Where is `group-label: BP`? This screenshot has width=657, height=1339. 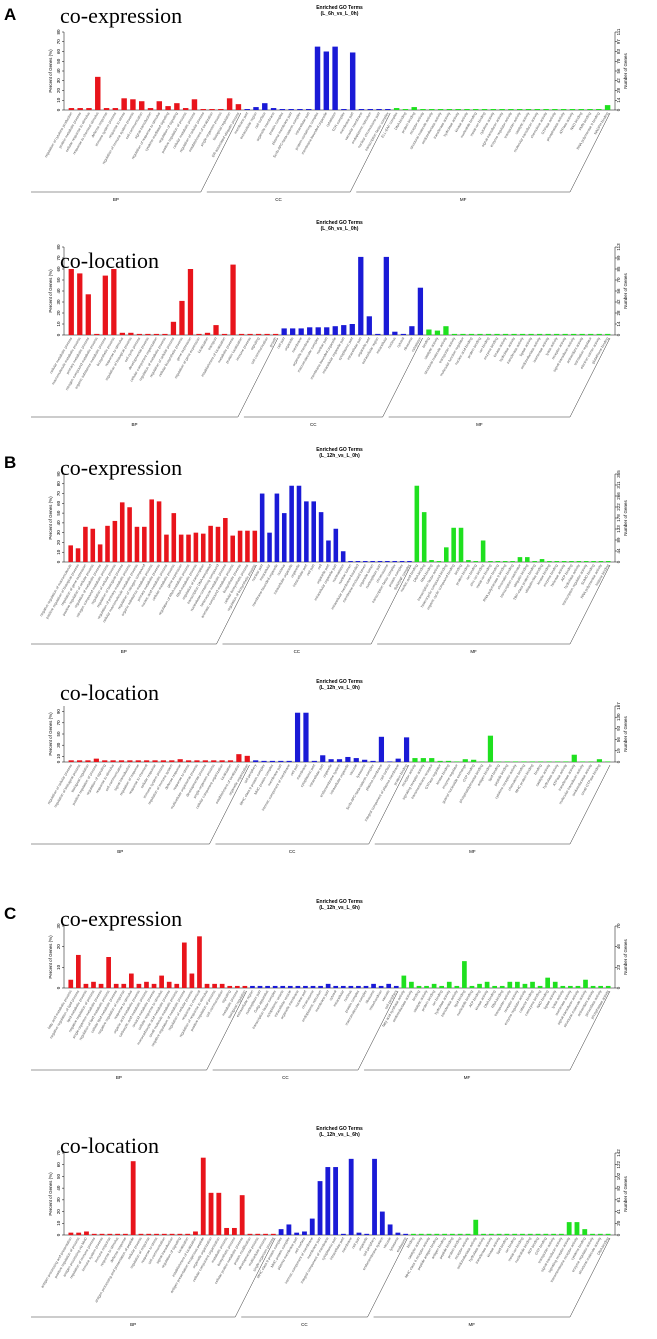 group-label: BP is located at coordinates (124, 651).